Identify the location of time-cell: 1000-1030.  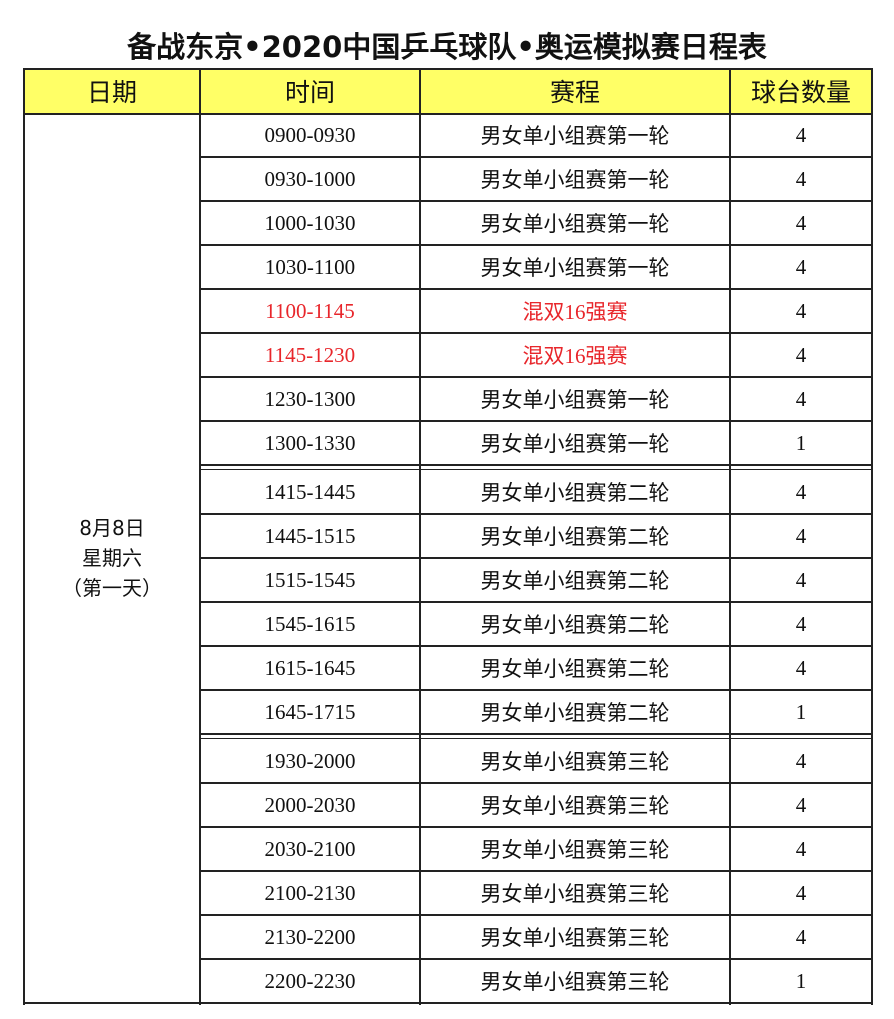
(310, 222).